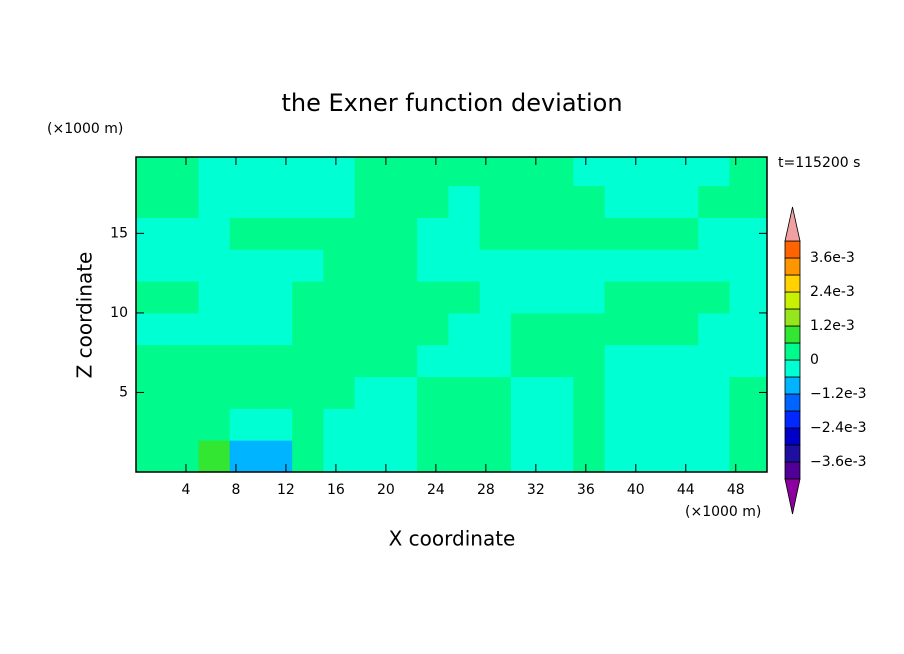 The width and height of the screenshot is (904, 654). Describe the element at coordinates (723, 512) in the screenshot. I see `x-unit: (×1000 m)` at that location.